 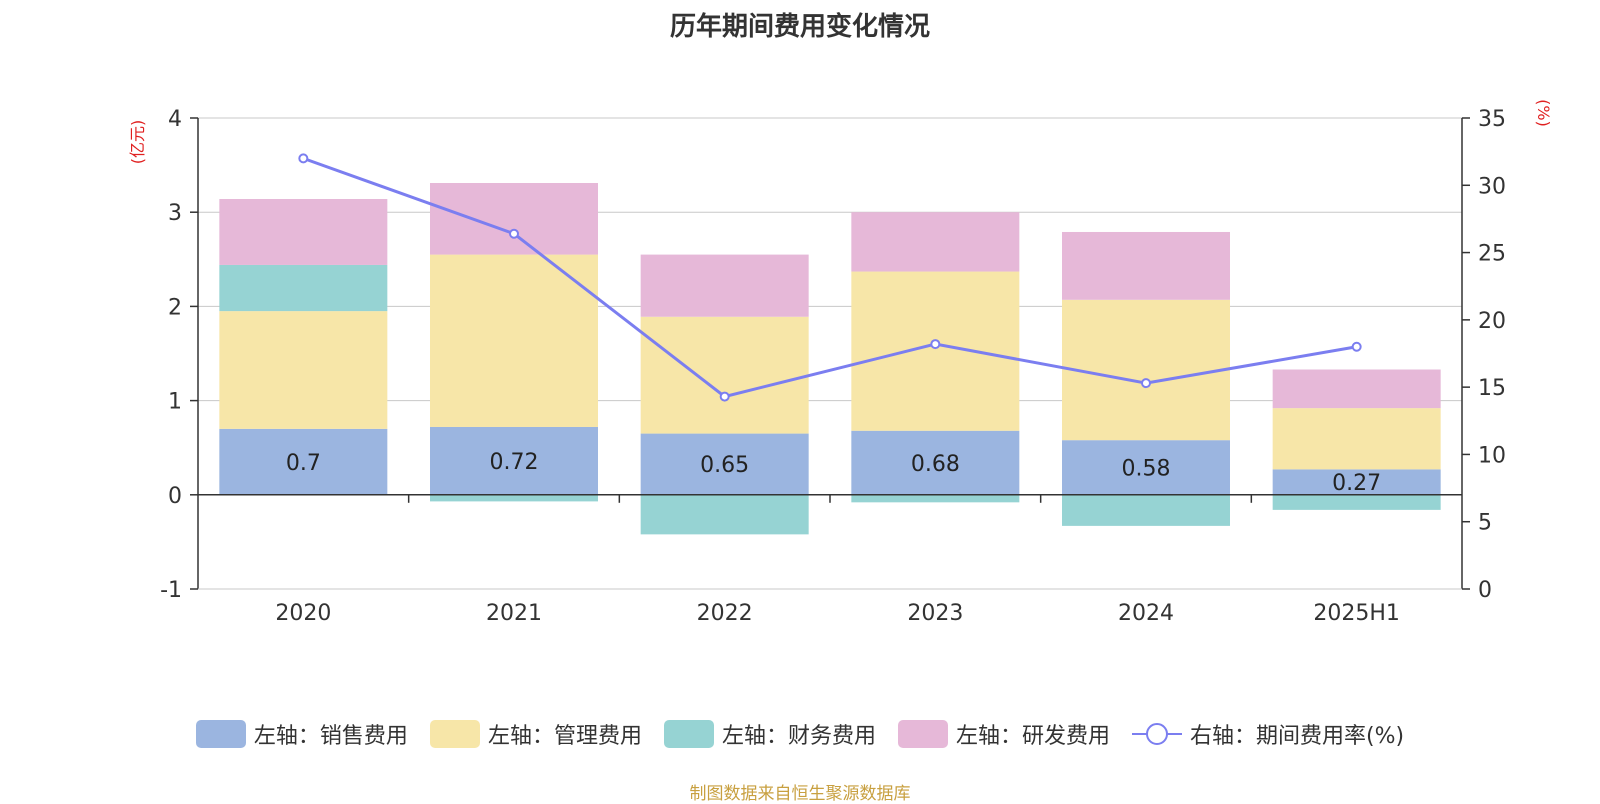 I want to click on right-tick-label: 30, so click(x=1492, y=186).